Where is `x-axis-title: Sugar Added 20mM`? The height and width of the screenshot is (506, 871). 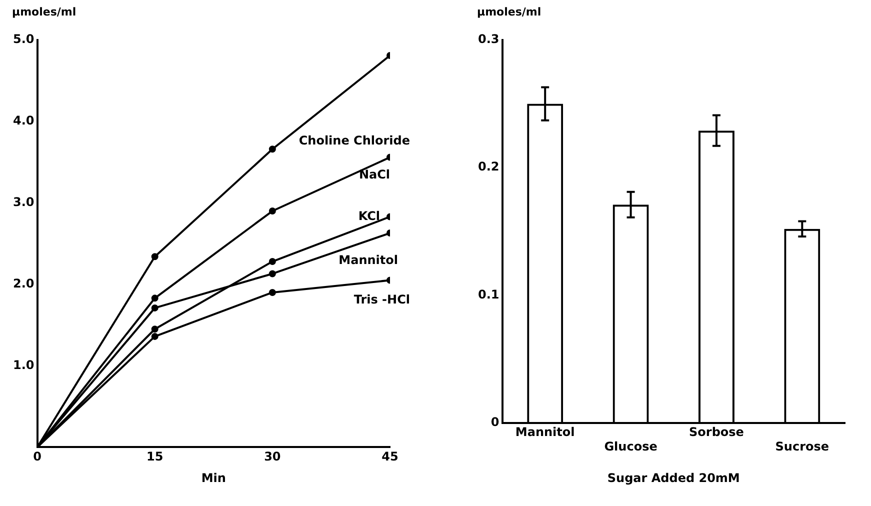
x-axis-title: Sugar Added 20mM is located at coordinates (673, 477).